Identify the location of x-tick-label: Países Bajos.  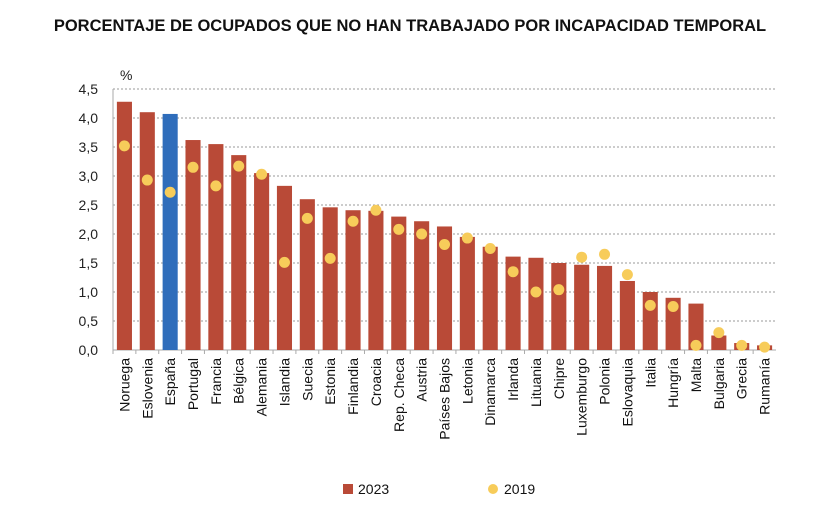
(445, 399).